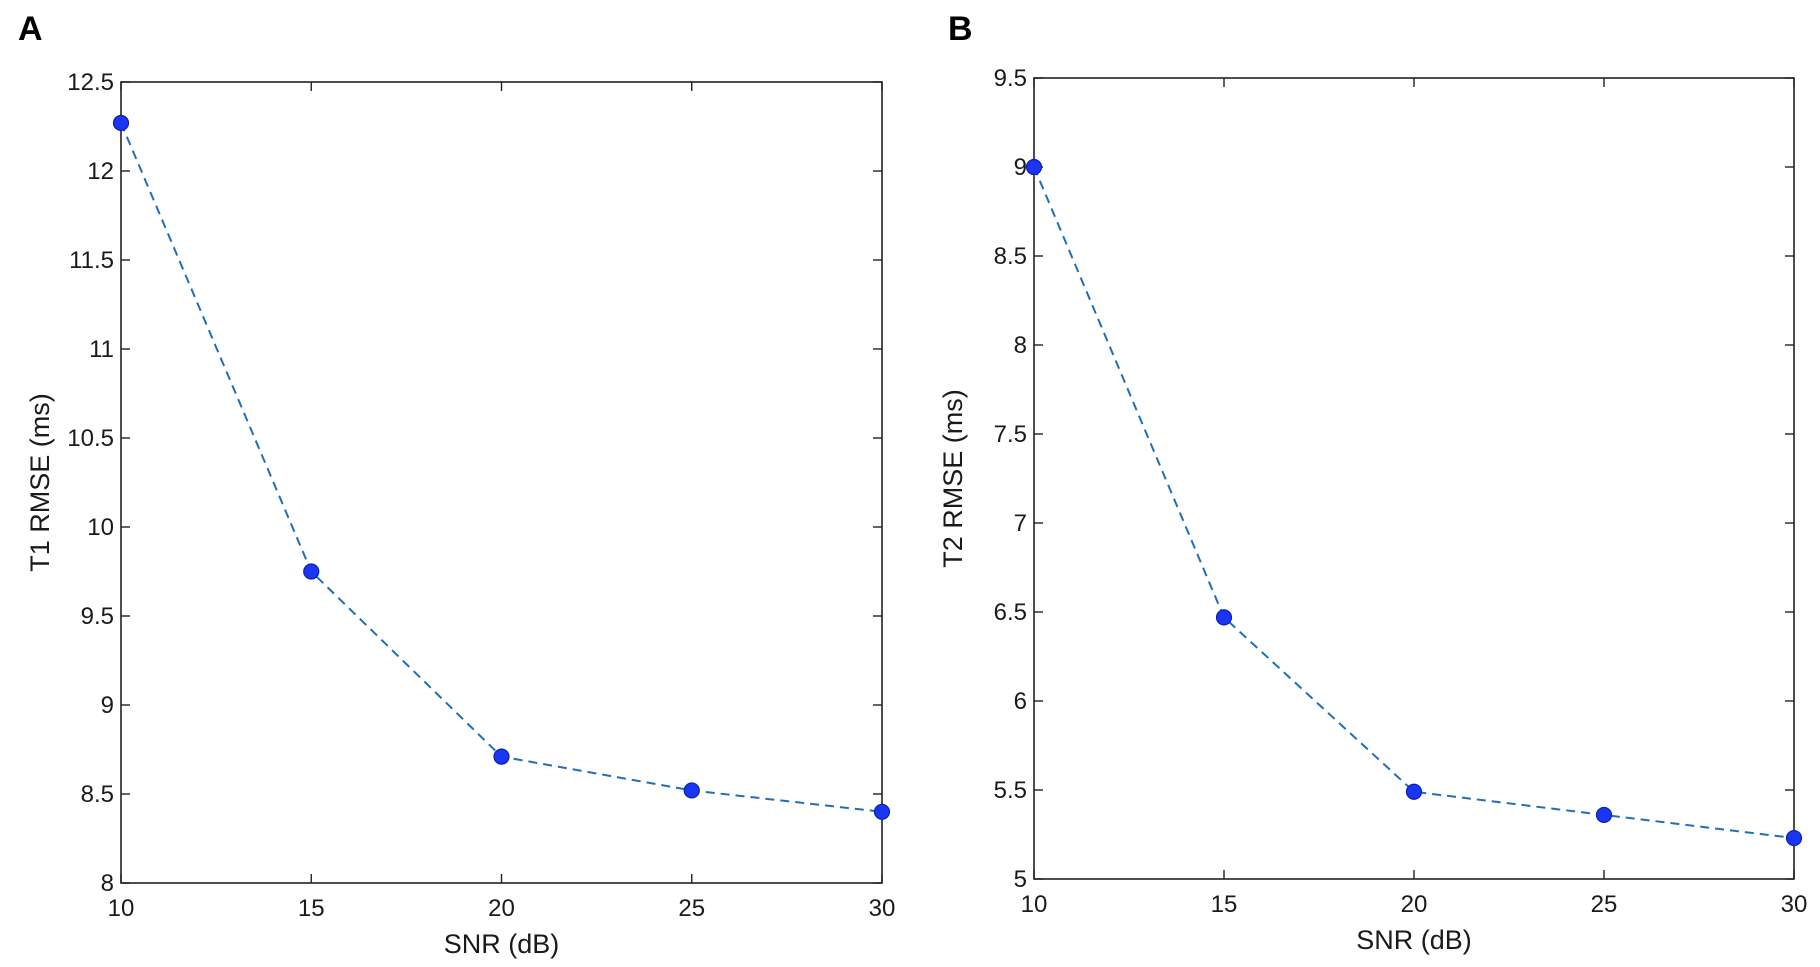  What do you see at coordinates (101, 349) in the screenshot?
I see `y-tick-label: 11` at bounding box center [101, 349].